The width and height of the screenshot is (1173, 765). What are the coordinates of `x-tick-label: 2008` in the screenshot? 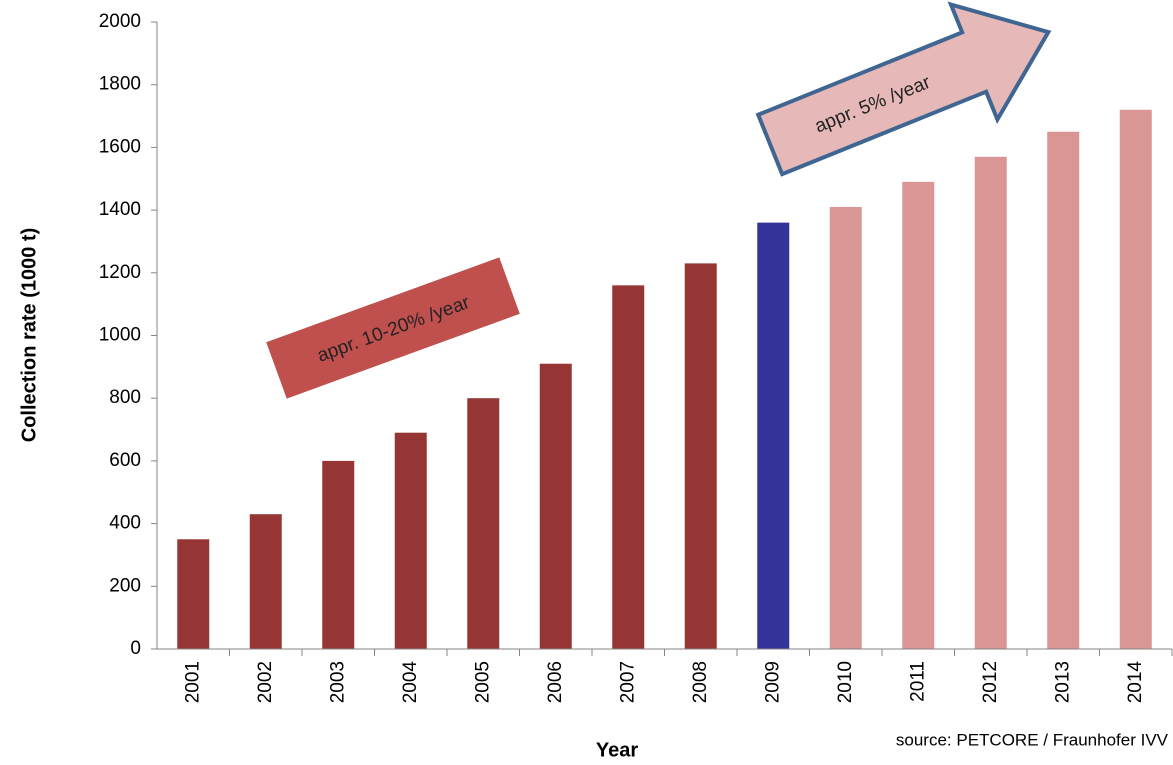 It's located at (700, 682).